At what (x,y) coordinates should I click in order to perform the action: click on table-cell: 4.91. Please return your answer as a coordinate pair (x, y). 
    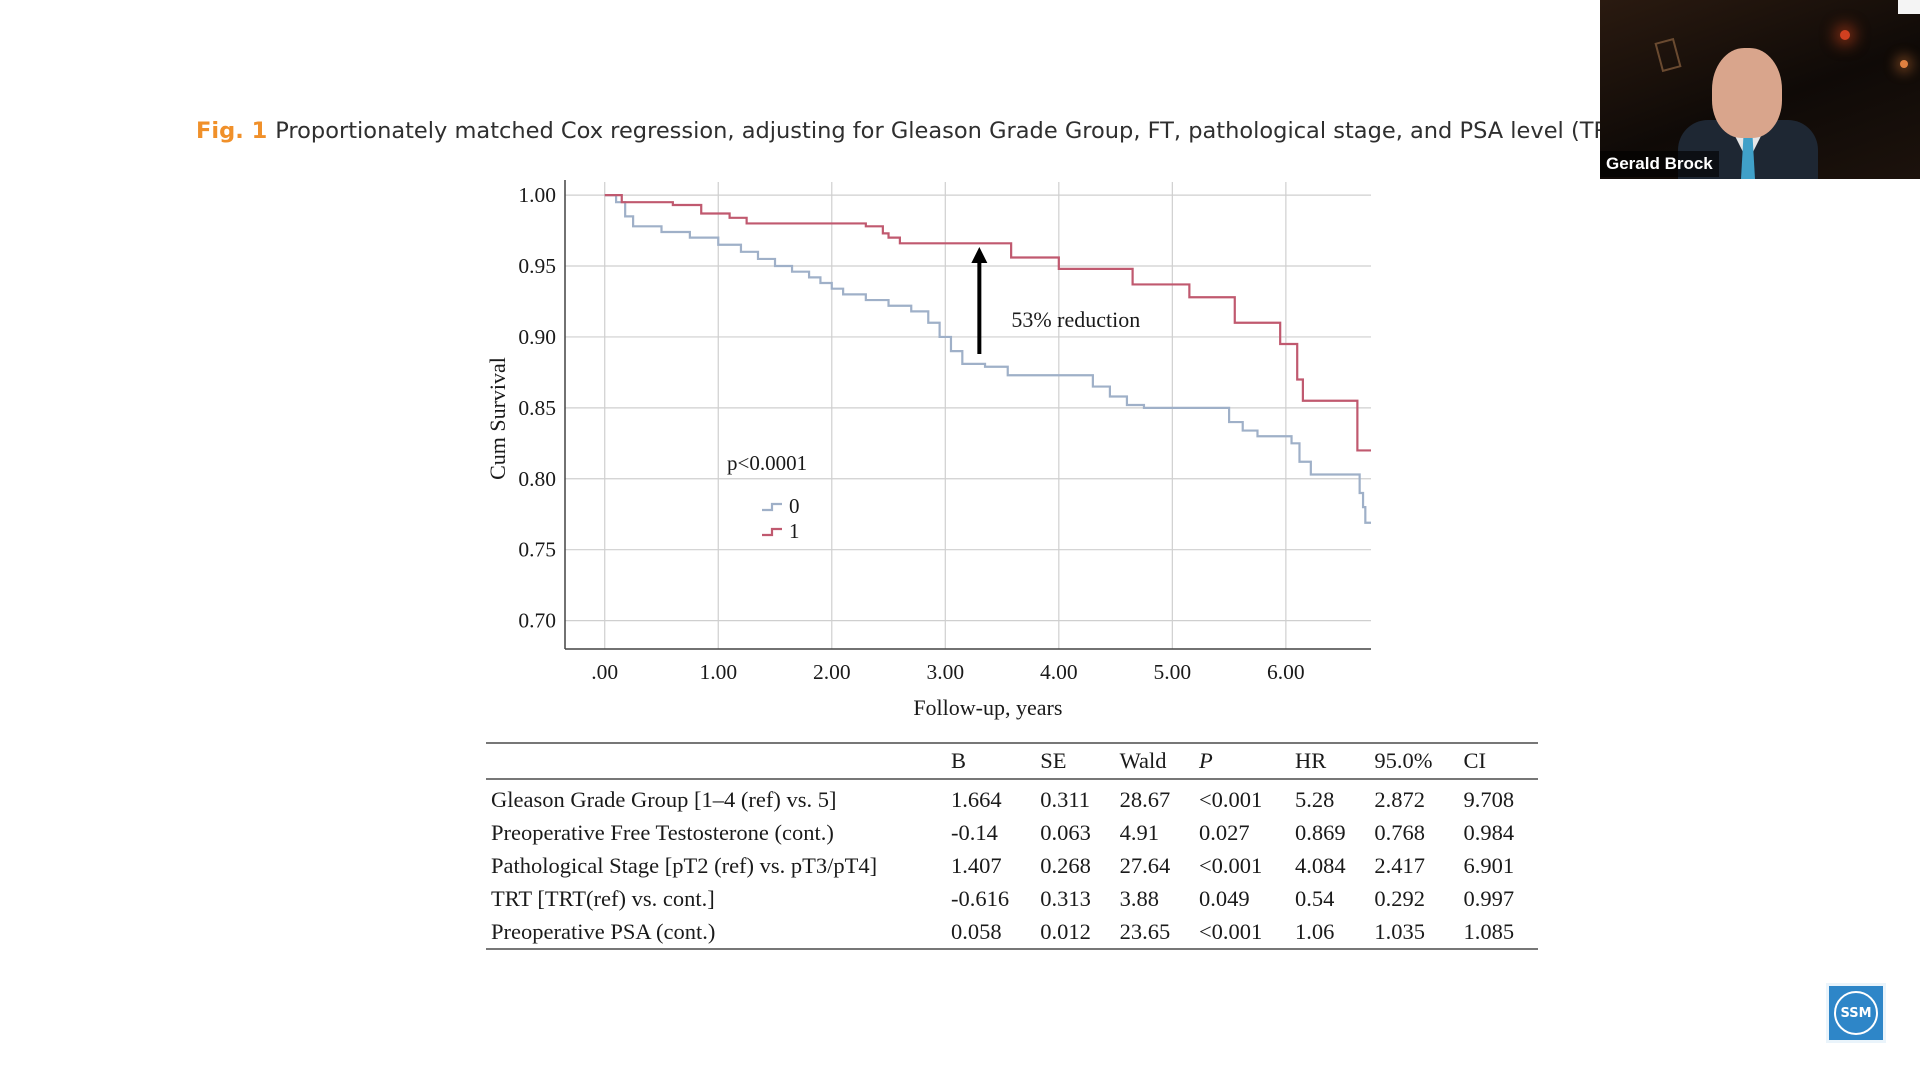
    Looking at the image, I should click on (1139, 832).